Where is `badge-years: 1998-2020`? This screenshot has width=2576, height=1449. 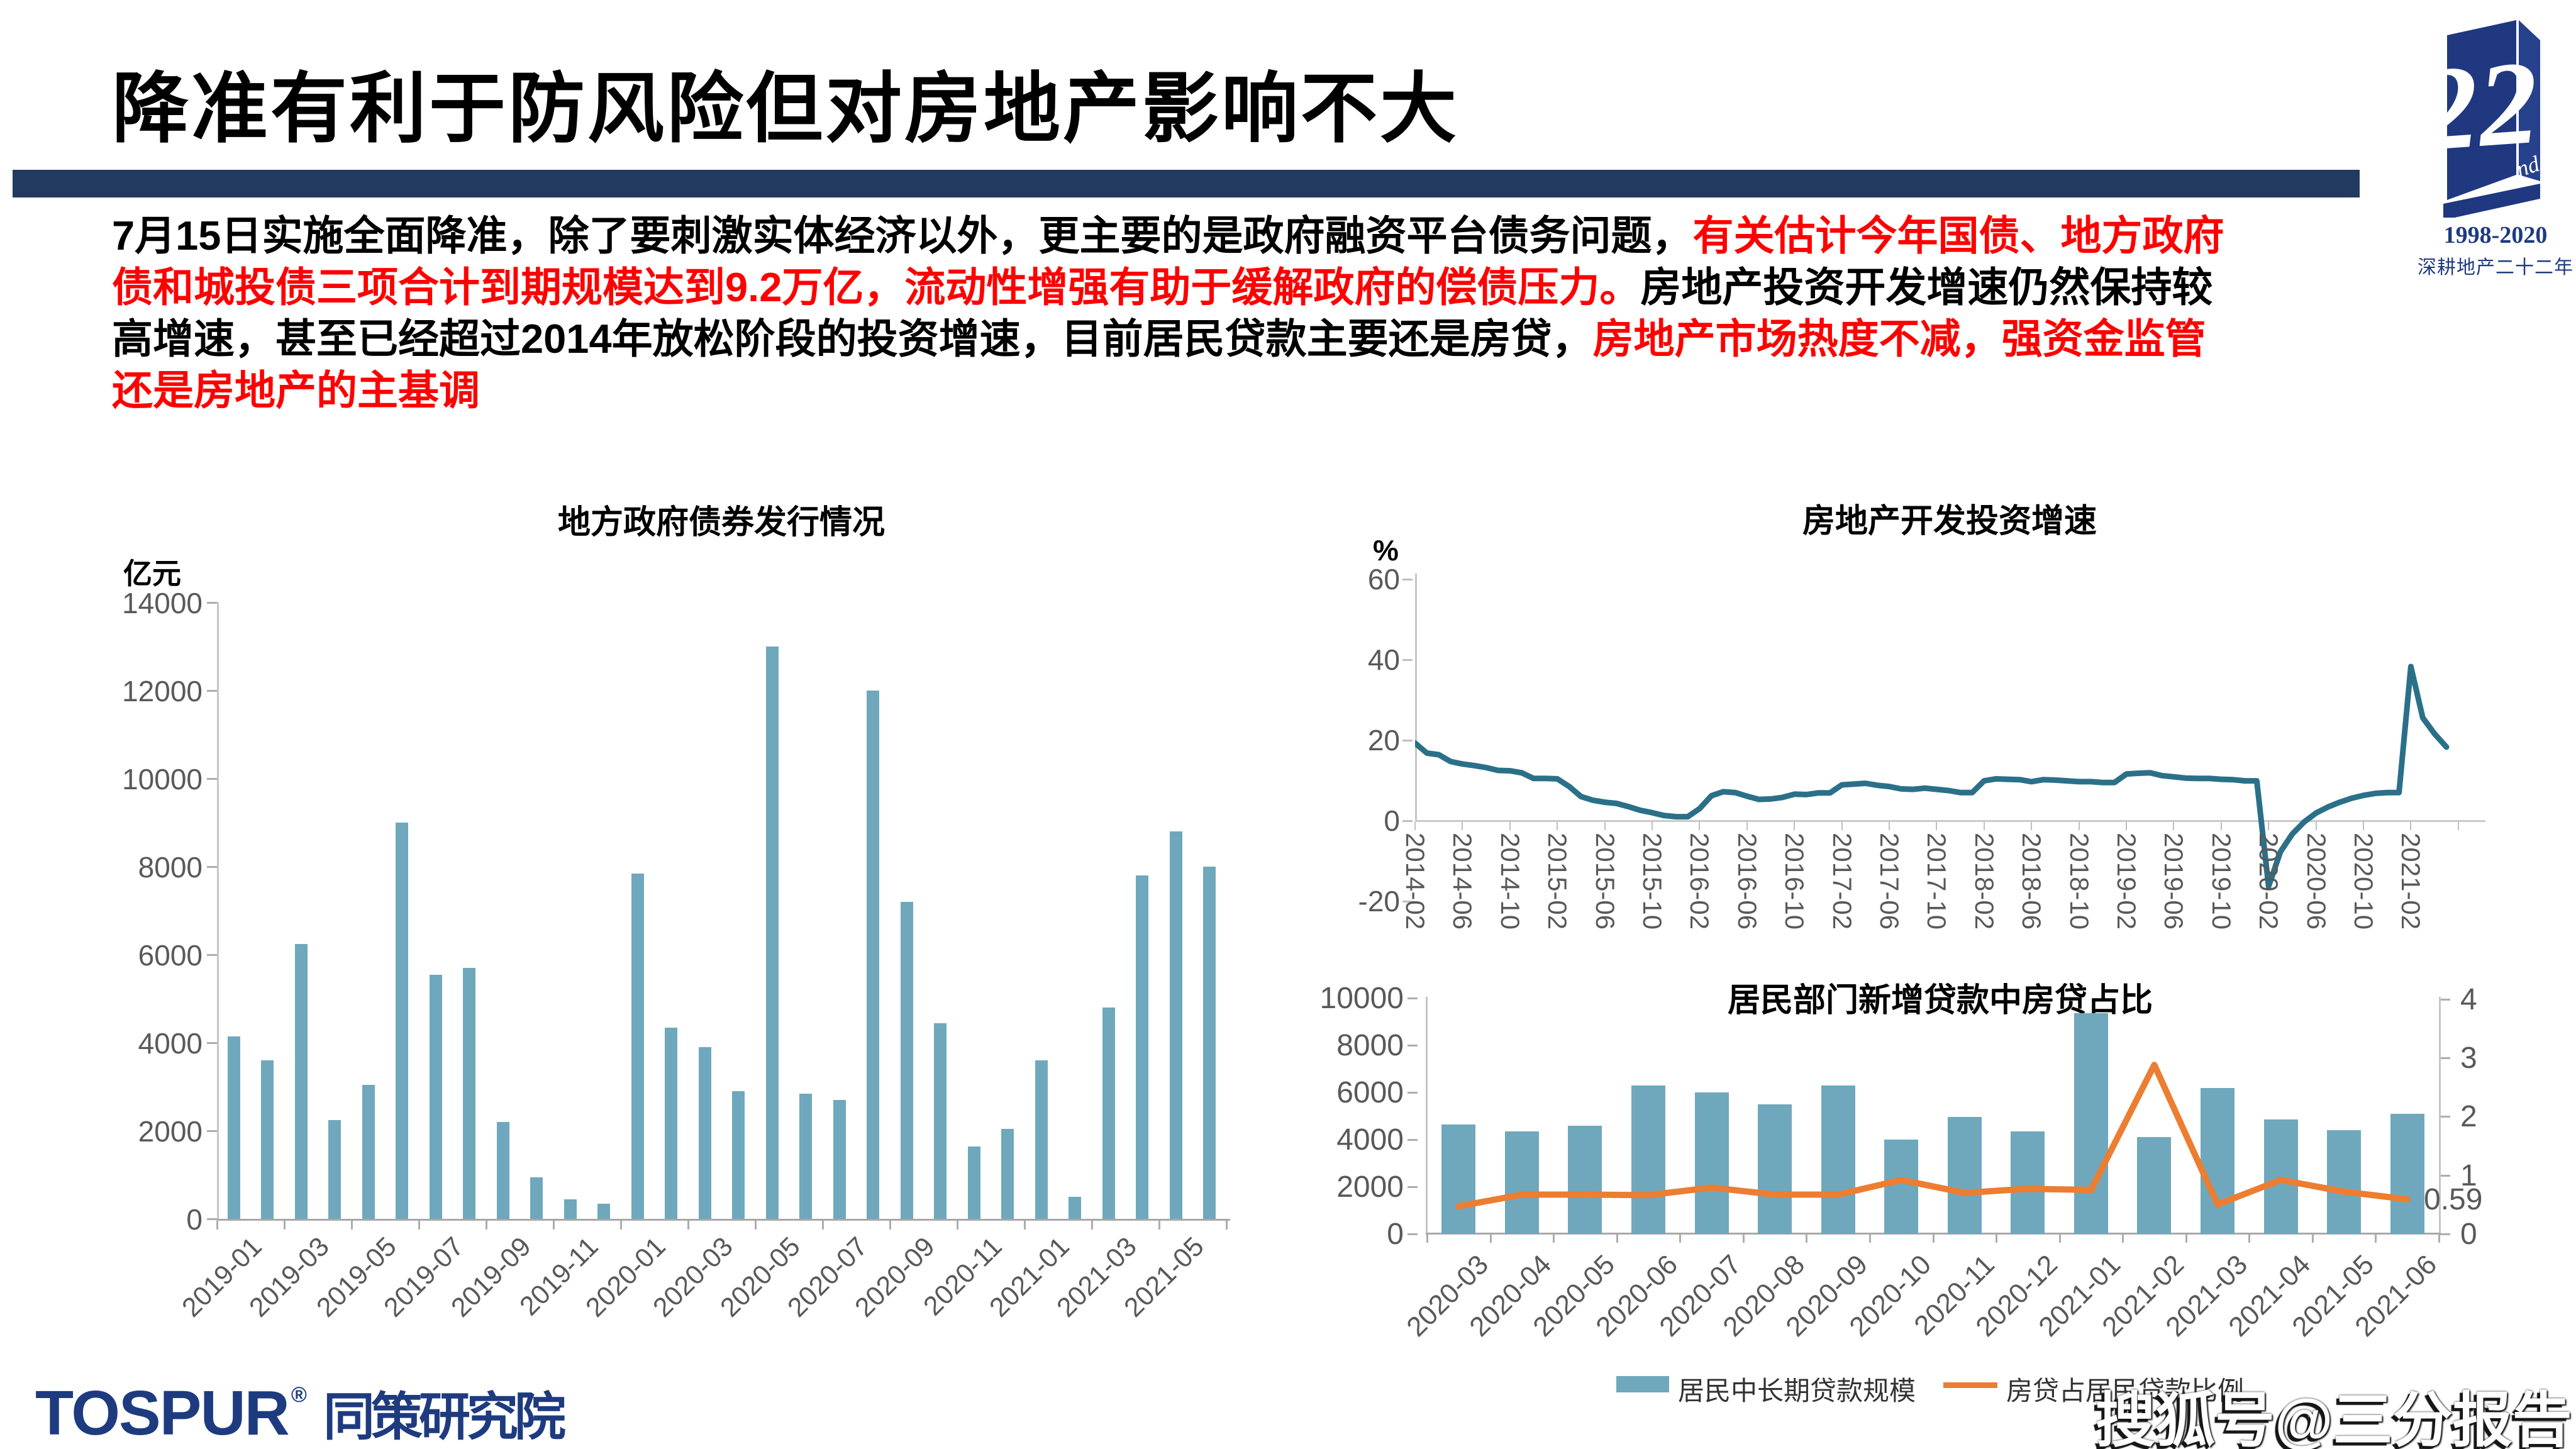
badge-years: 1998-2020 is located at coordinates (2495, 235).